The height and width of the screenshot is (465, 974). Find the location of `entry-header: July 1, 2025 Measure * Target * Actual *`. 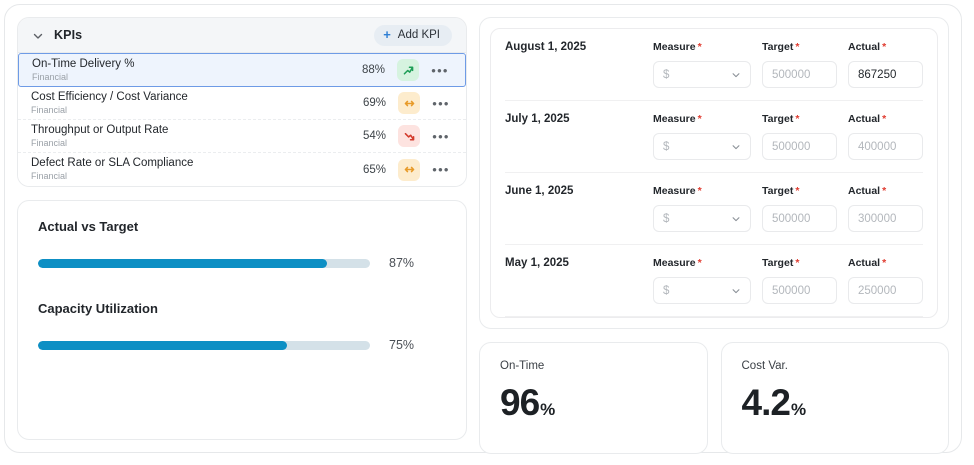

entry-header: July 1, 2025 Measure * Target * Actual * is located at coordinates (714, 119).